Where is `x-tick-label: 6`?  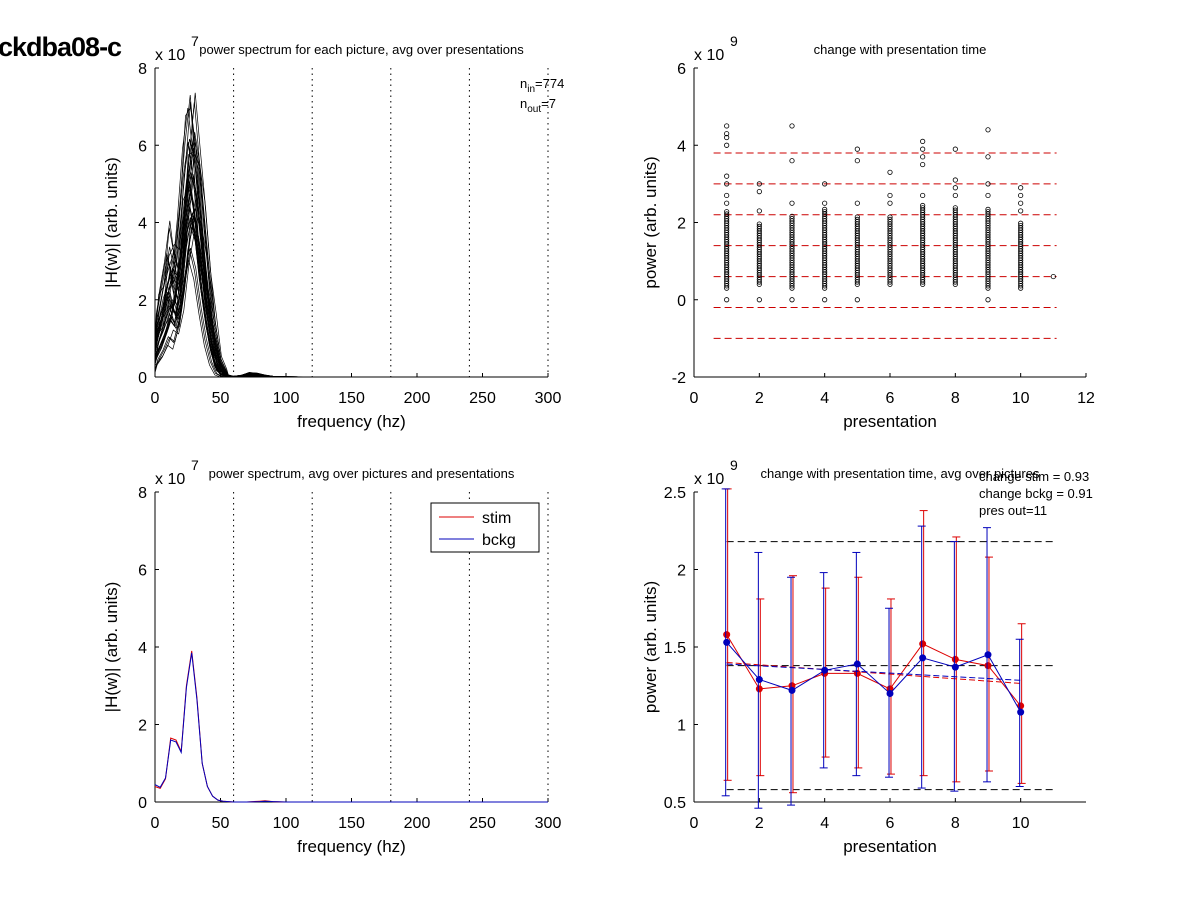
x-tick-label: 6 is located at coordinates (890, 398).